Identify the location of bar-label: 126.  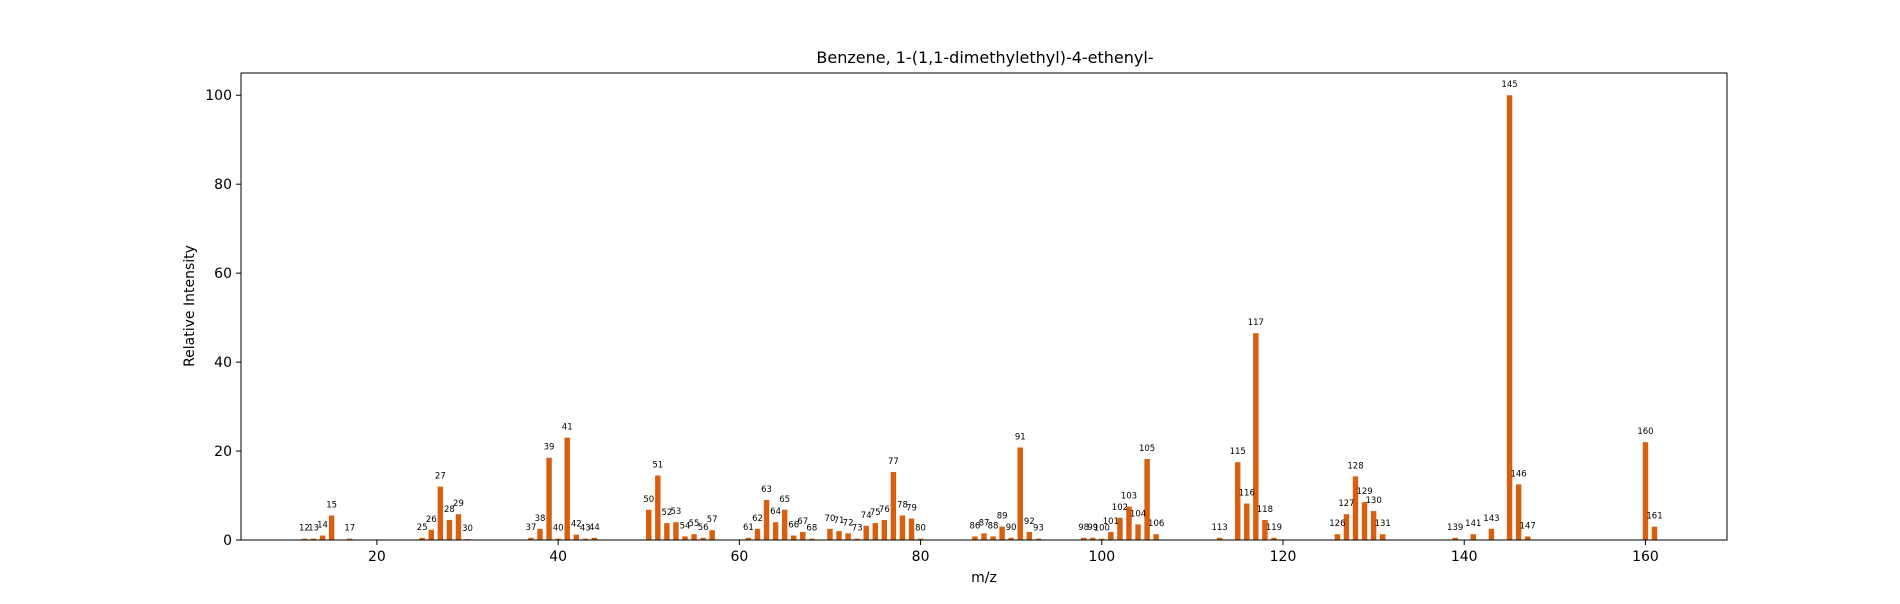
(1337, 524).